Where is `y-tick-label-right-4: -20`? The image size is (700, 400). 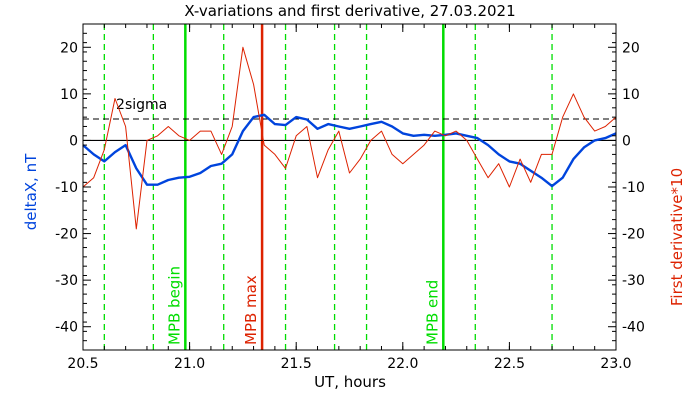 y-tick-label-right-4: -20 is located at coordinates (633, 235).